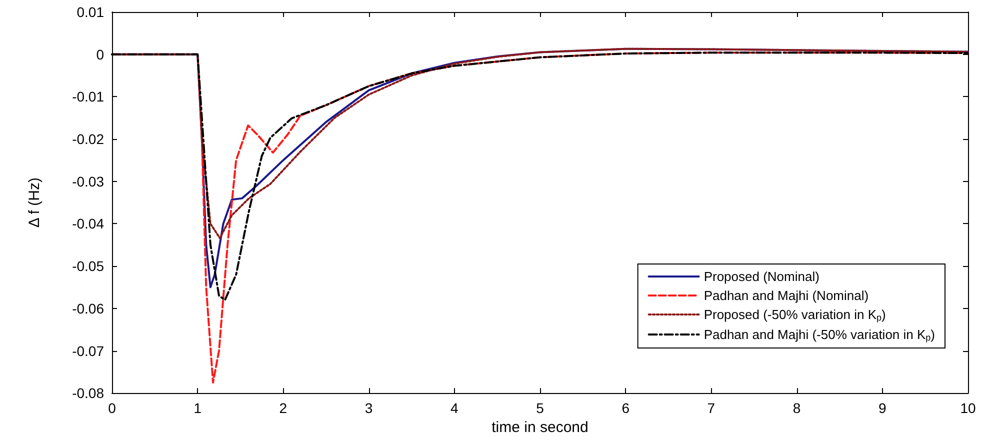  What do you see at coordinates (88, 139) in the screenshot?
I see `y-tick-label: -0.02` at bounding box center [88, 139].